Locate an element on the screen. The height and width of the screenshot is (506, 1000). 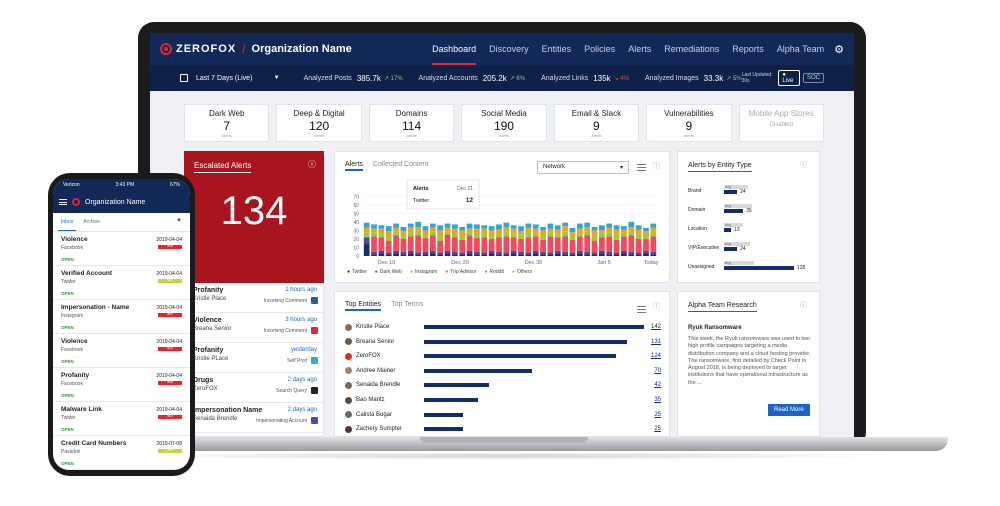
top-entity-row: Calista Bogar 25 is located at coordinates (503, 415).